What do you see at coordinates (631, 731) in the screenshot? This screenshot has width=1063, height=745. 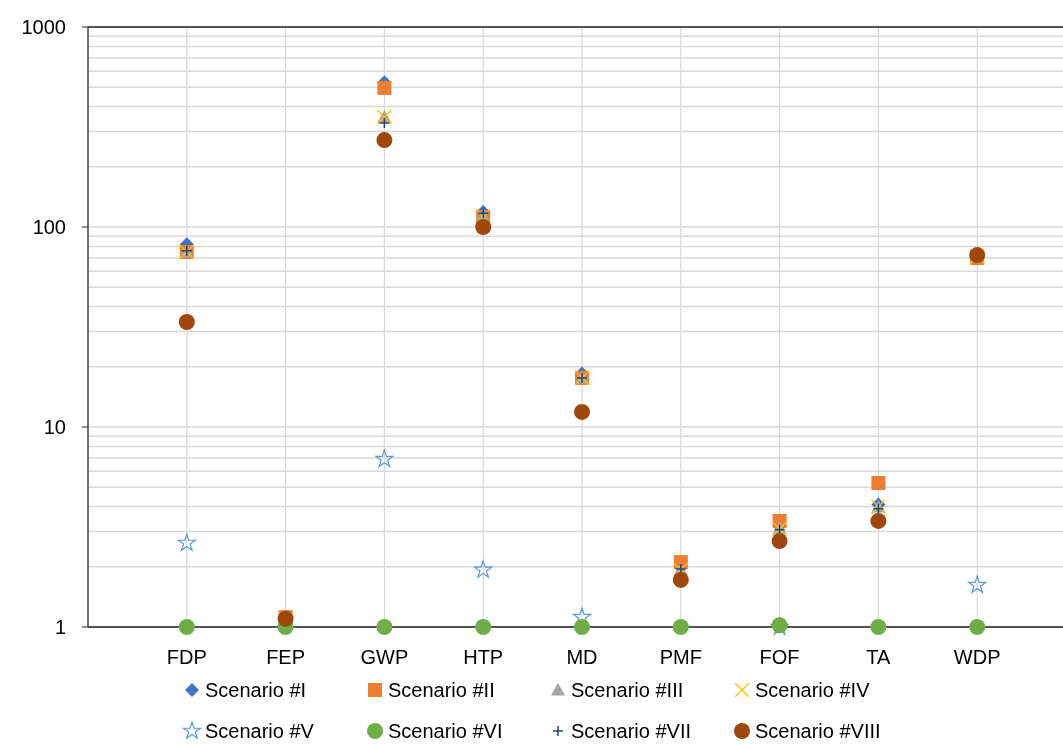 I see `legend-label: Scenario #VII` at bounding box center [631, 731].